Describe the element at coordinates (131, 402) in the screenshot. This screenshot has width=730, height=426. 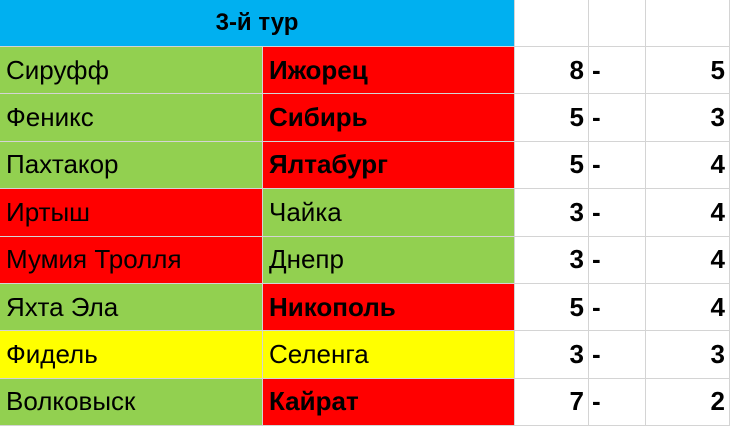
I see `home-team-cell: Волковыск` at that location.